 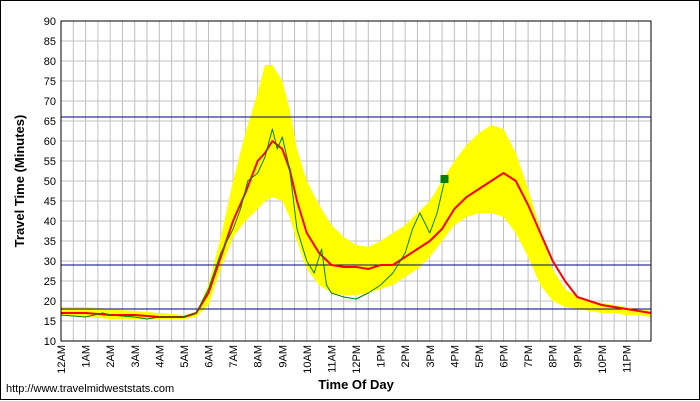 What do you see at coordinates (111, 356) in the screenshot?
I see `x-tick-label: 2AM` at bounding box center [111, 356].